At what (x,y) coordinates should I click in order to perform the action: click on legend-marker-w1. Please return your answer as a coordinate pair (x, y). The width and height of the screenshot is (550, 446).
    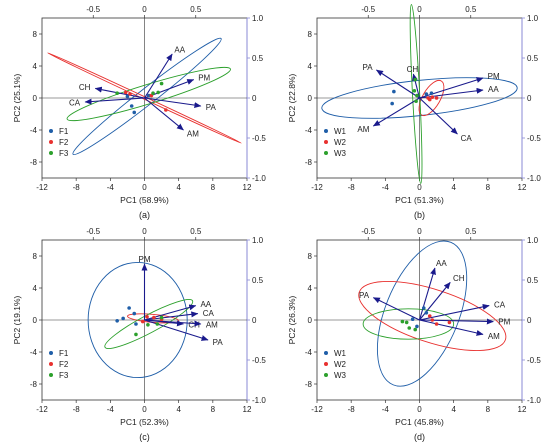
    Looking at the image, I should click on (326, 131).